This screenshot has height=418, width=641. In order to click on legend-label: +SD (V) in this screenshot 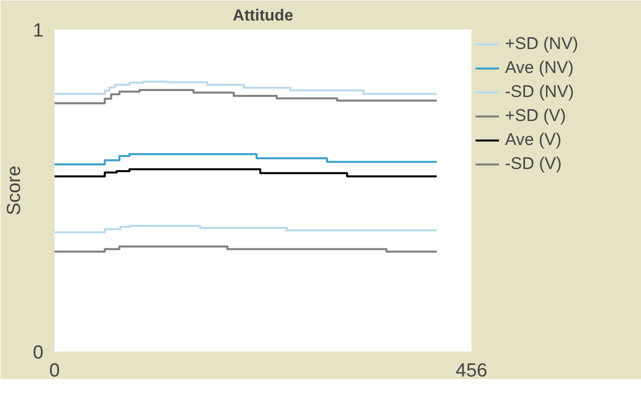, I will do `click(535, 116)`.